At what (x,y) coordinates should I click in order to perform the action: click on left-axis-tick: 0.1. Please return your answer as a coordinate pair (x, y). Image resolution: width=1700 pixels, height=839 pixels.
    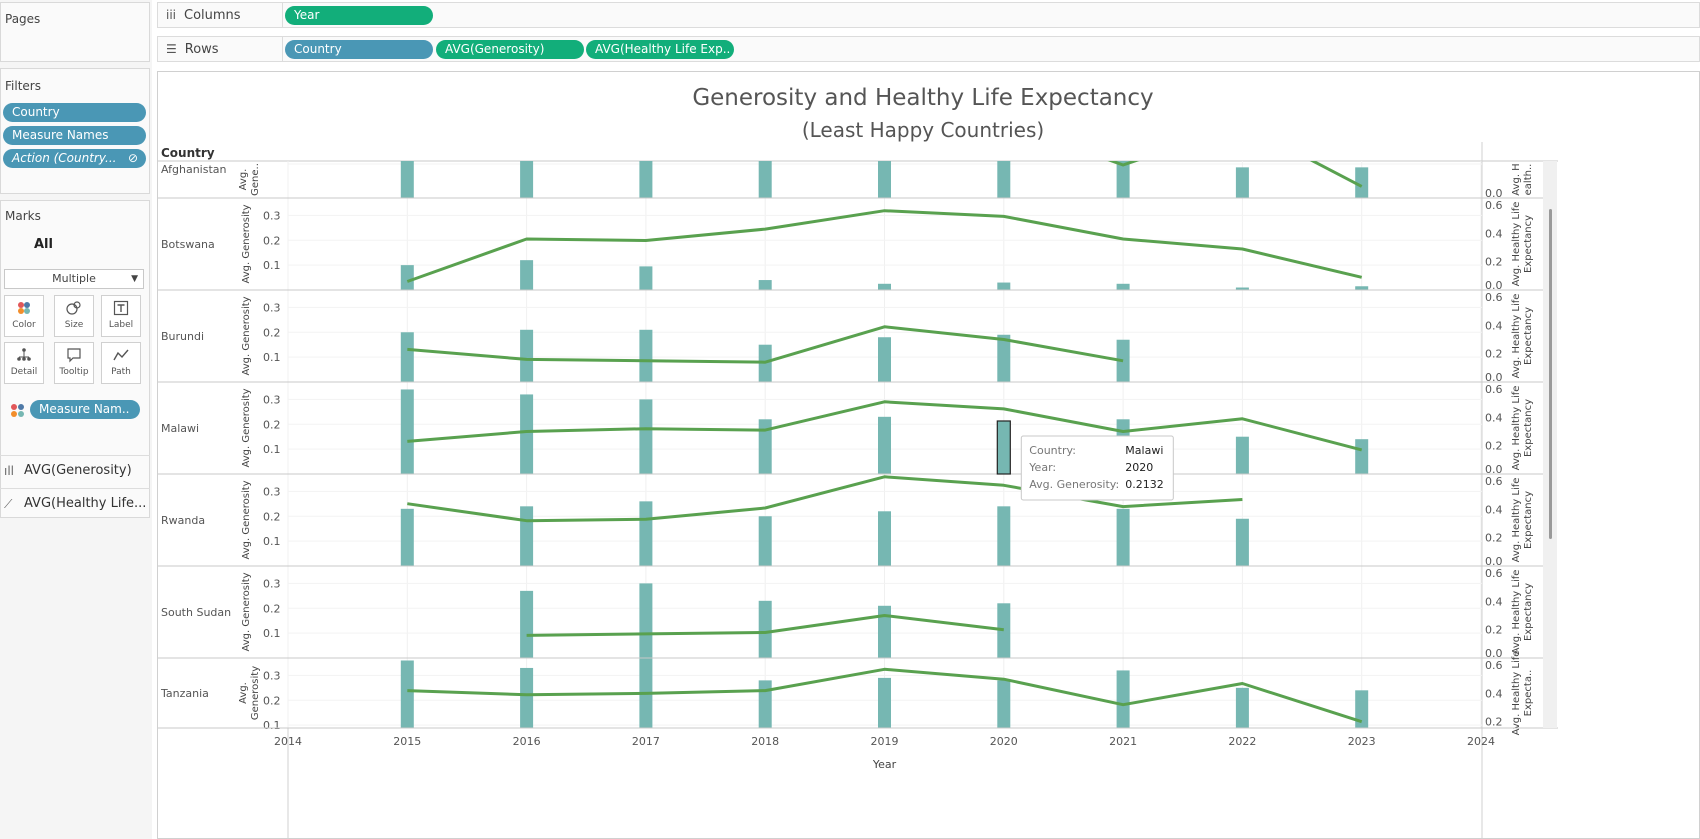
    Looking at the image, I should click on (272, 357).